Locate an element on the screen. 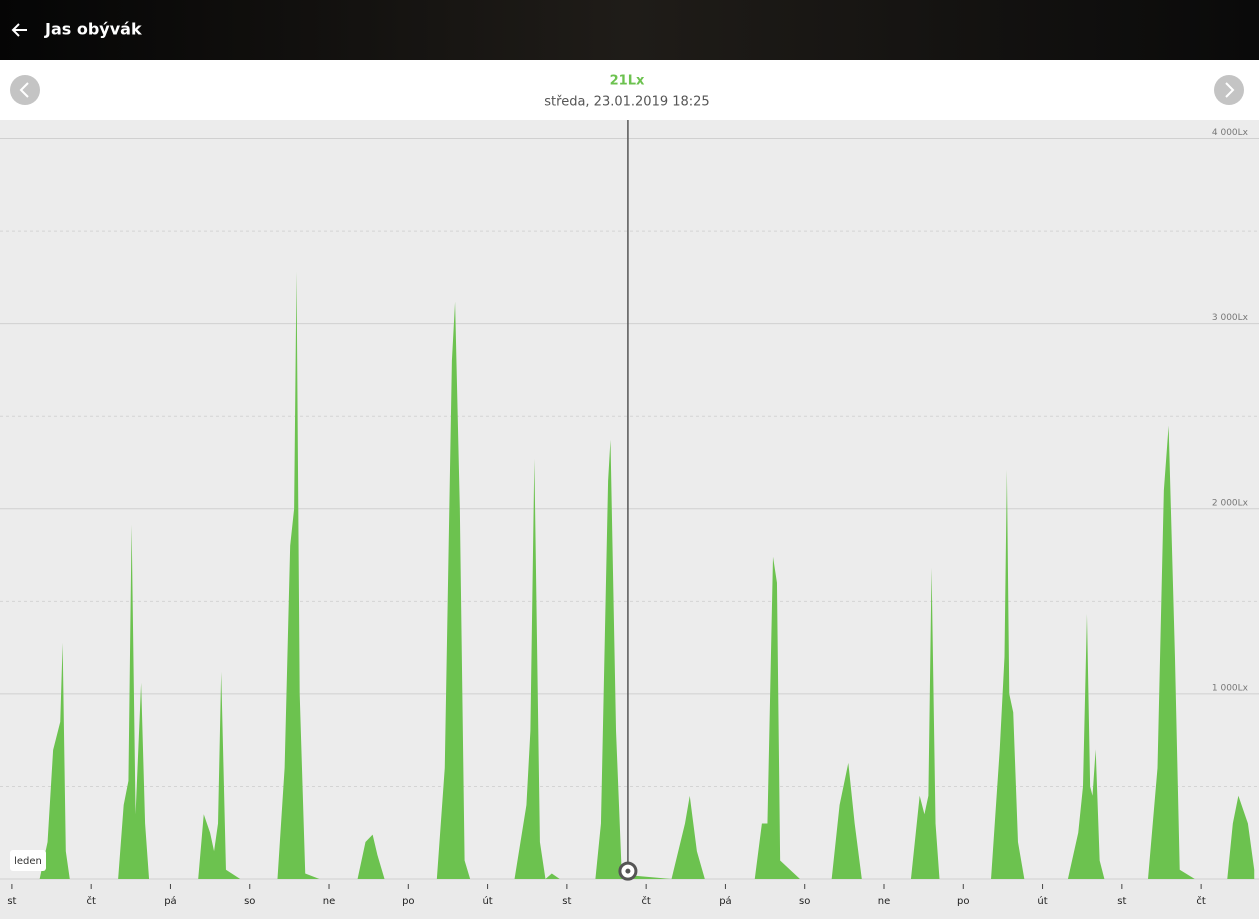  next-button is located at coordinates (1229, 90).